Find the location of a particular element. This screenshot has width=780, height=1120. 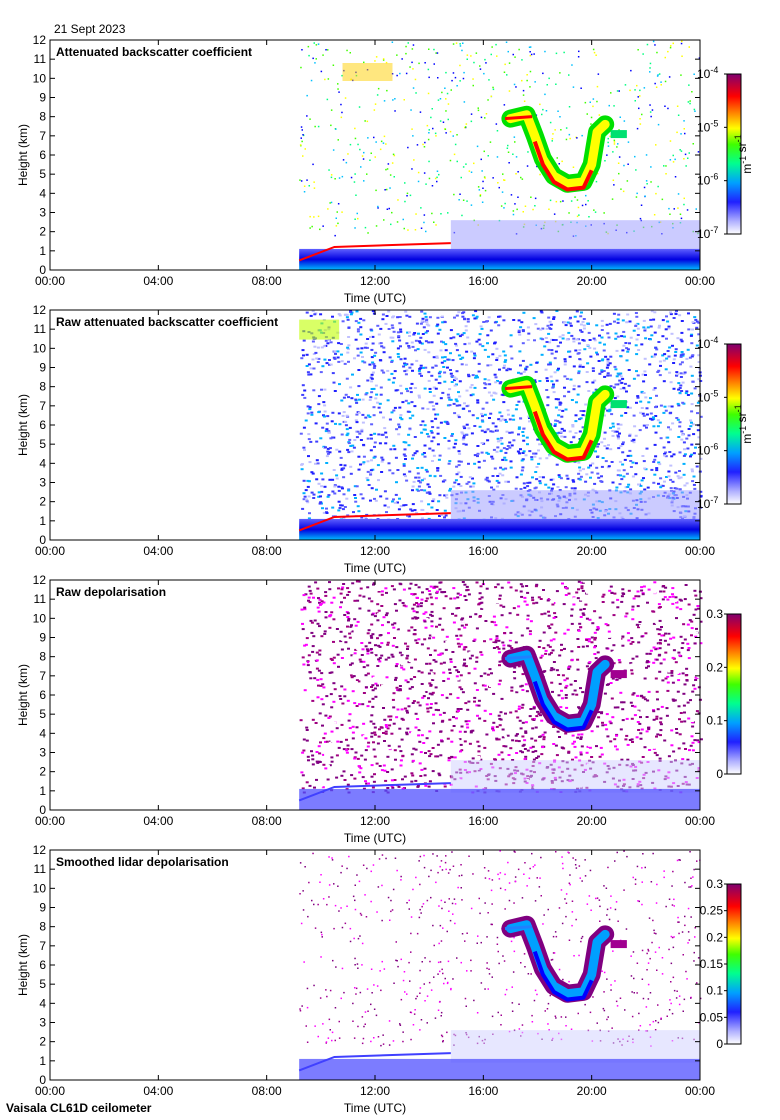

colorbar-tick-label: 10-5 is located at coordinates (707, 396).